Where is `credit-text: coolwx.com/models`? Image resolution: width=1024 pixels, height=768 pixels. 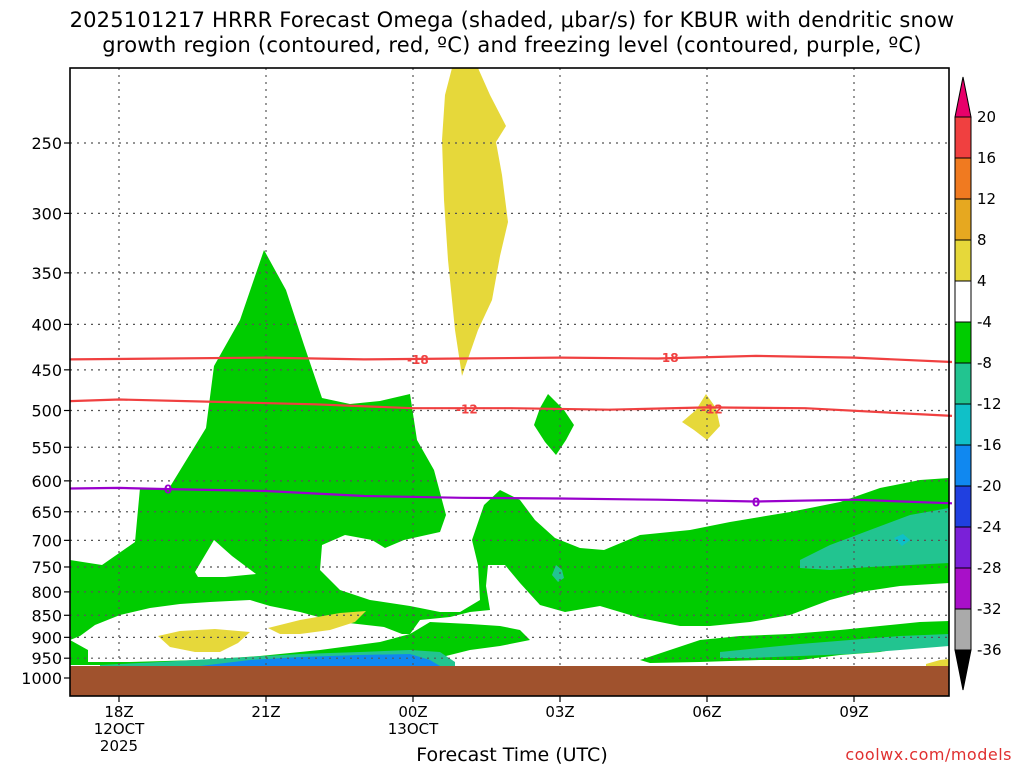 credit-text: coolwx.com/models is located at coordinates (928, 754).